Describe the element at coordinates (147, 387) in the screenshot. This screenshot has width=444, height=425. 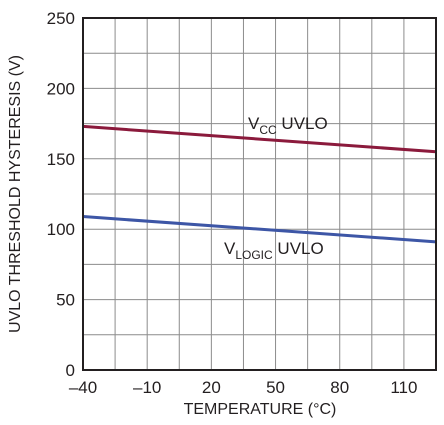
I see `x-tick-label: –10` at that location.